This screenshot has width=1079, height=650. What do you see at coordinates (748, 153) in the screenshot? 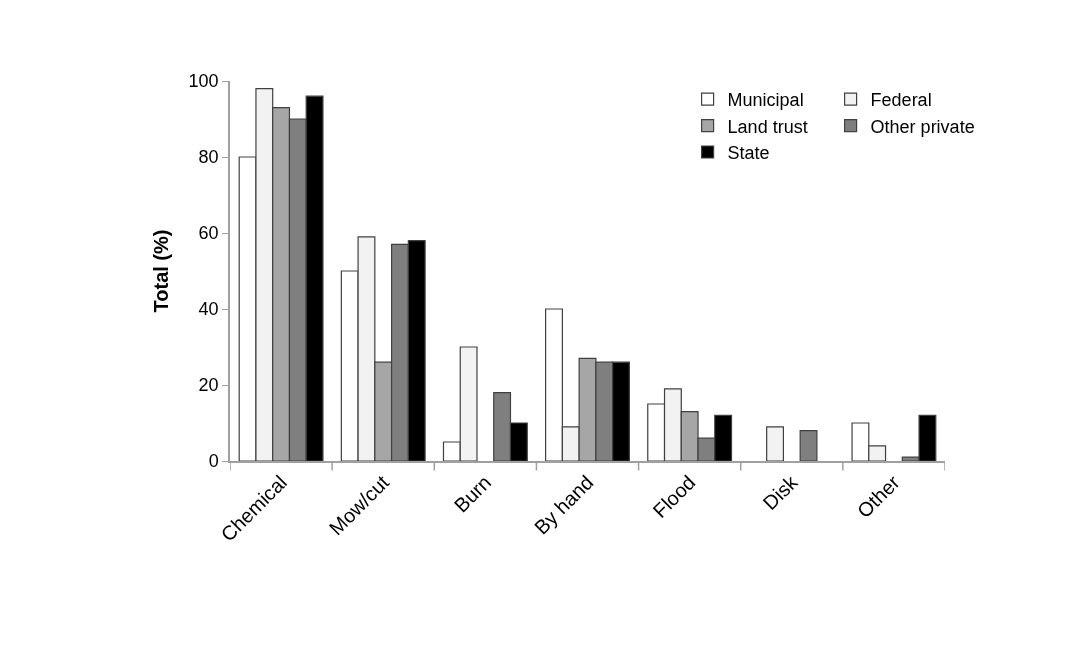
I see `legend-label: State` at bounding box center [748, 153].